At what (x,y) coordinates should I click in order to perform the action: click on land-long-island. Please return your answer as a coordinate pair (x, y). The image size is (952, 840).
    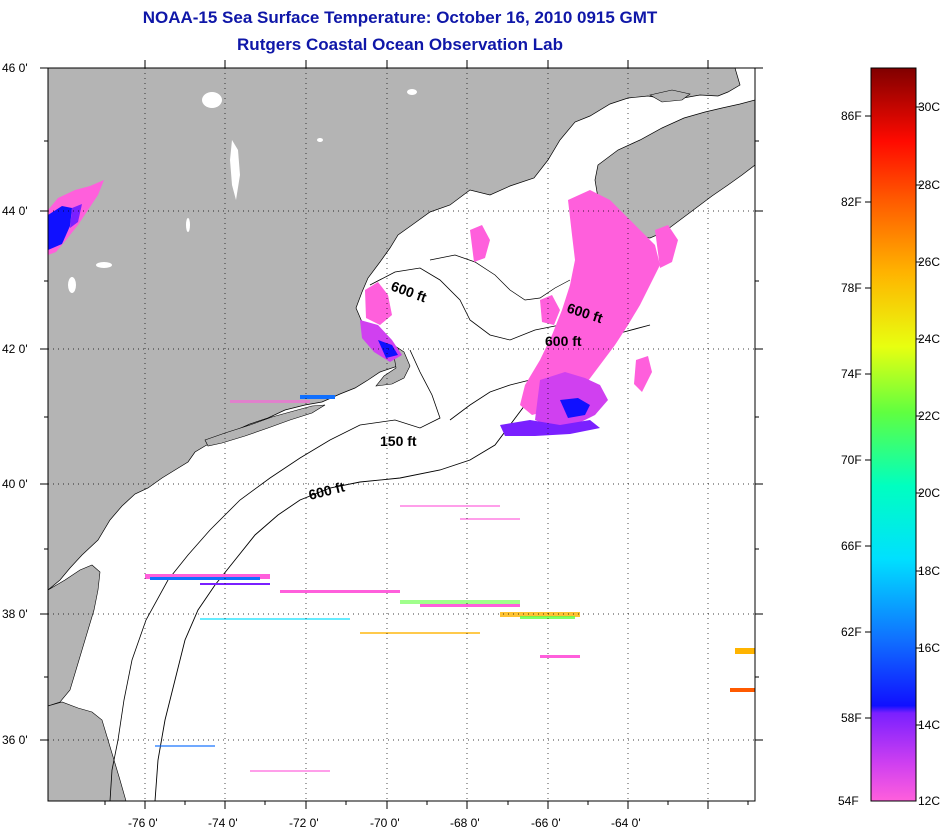
    Looking at the image, I should click on (265, 425).